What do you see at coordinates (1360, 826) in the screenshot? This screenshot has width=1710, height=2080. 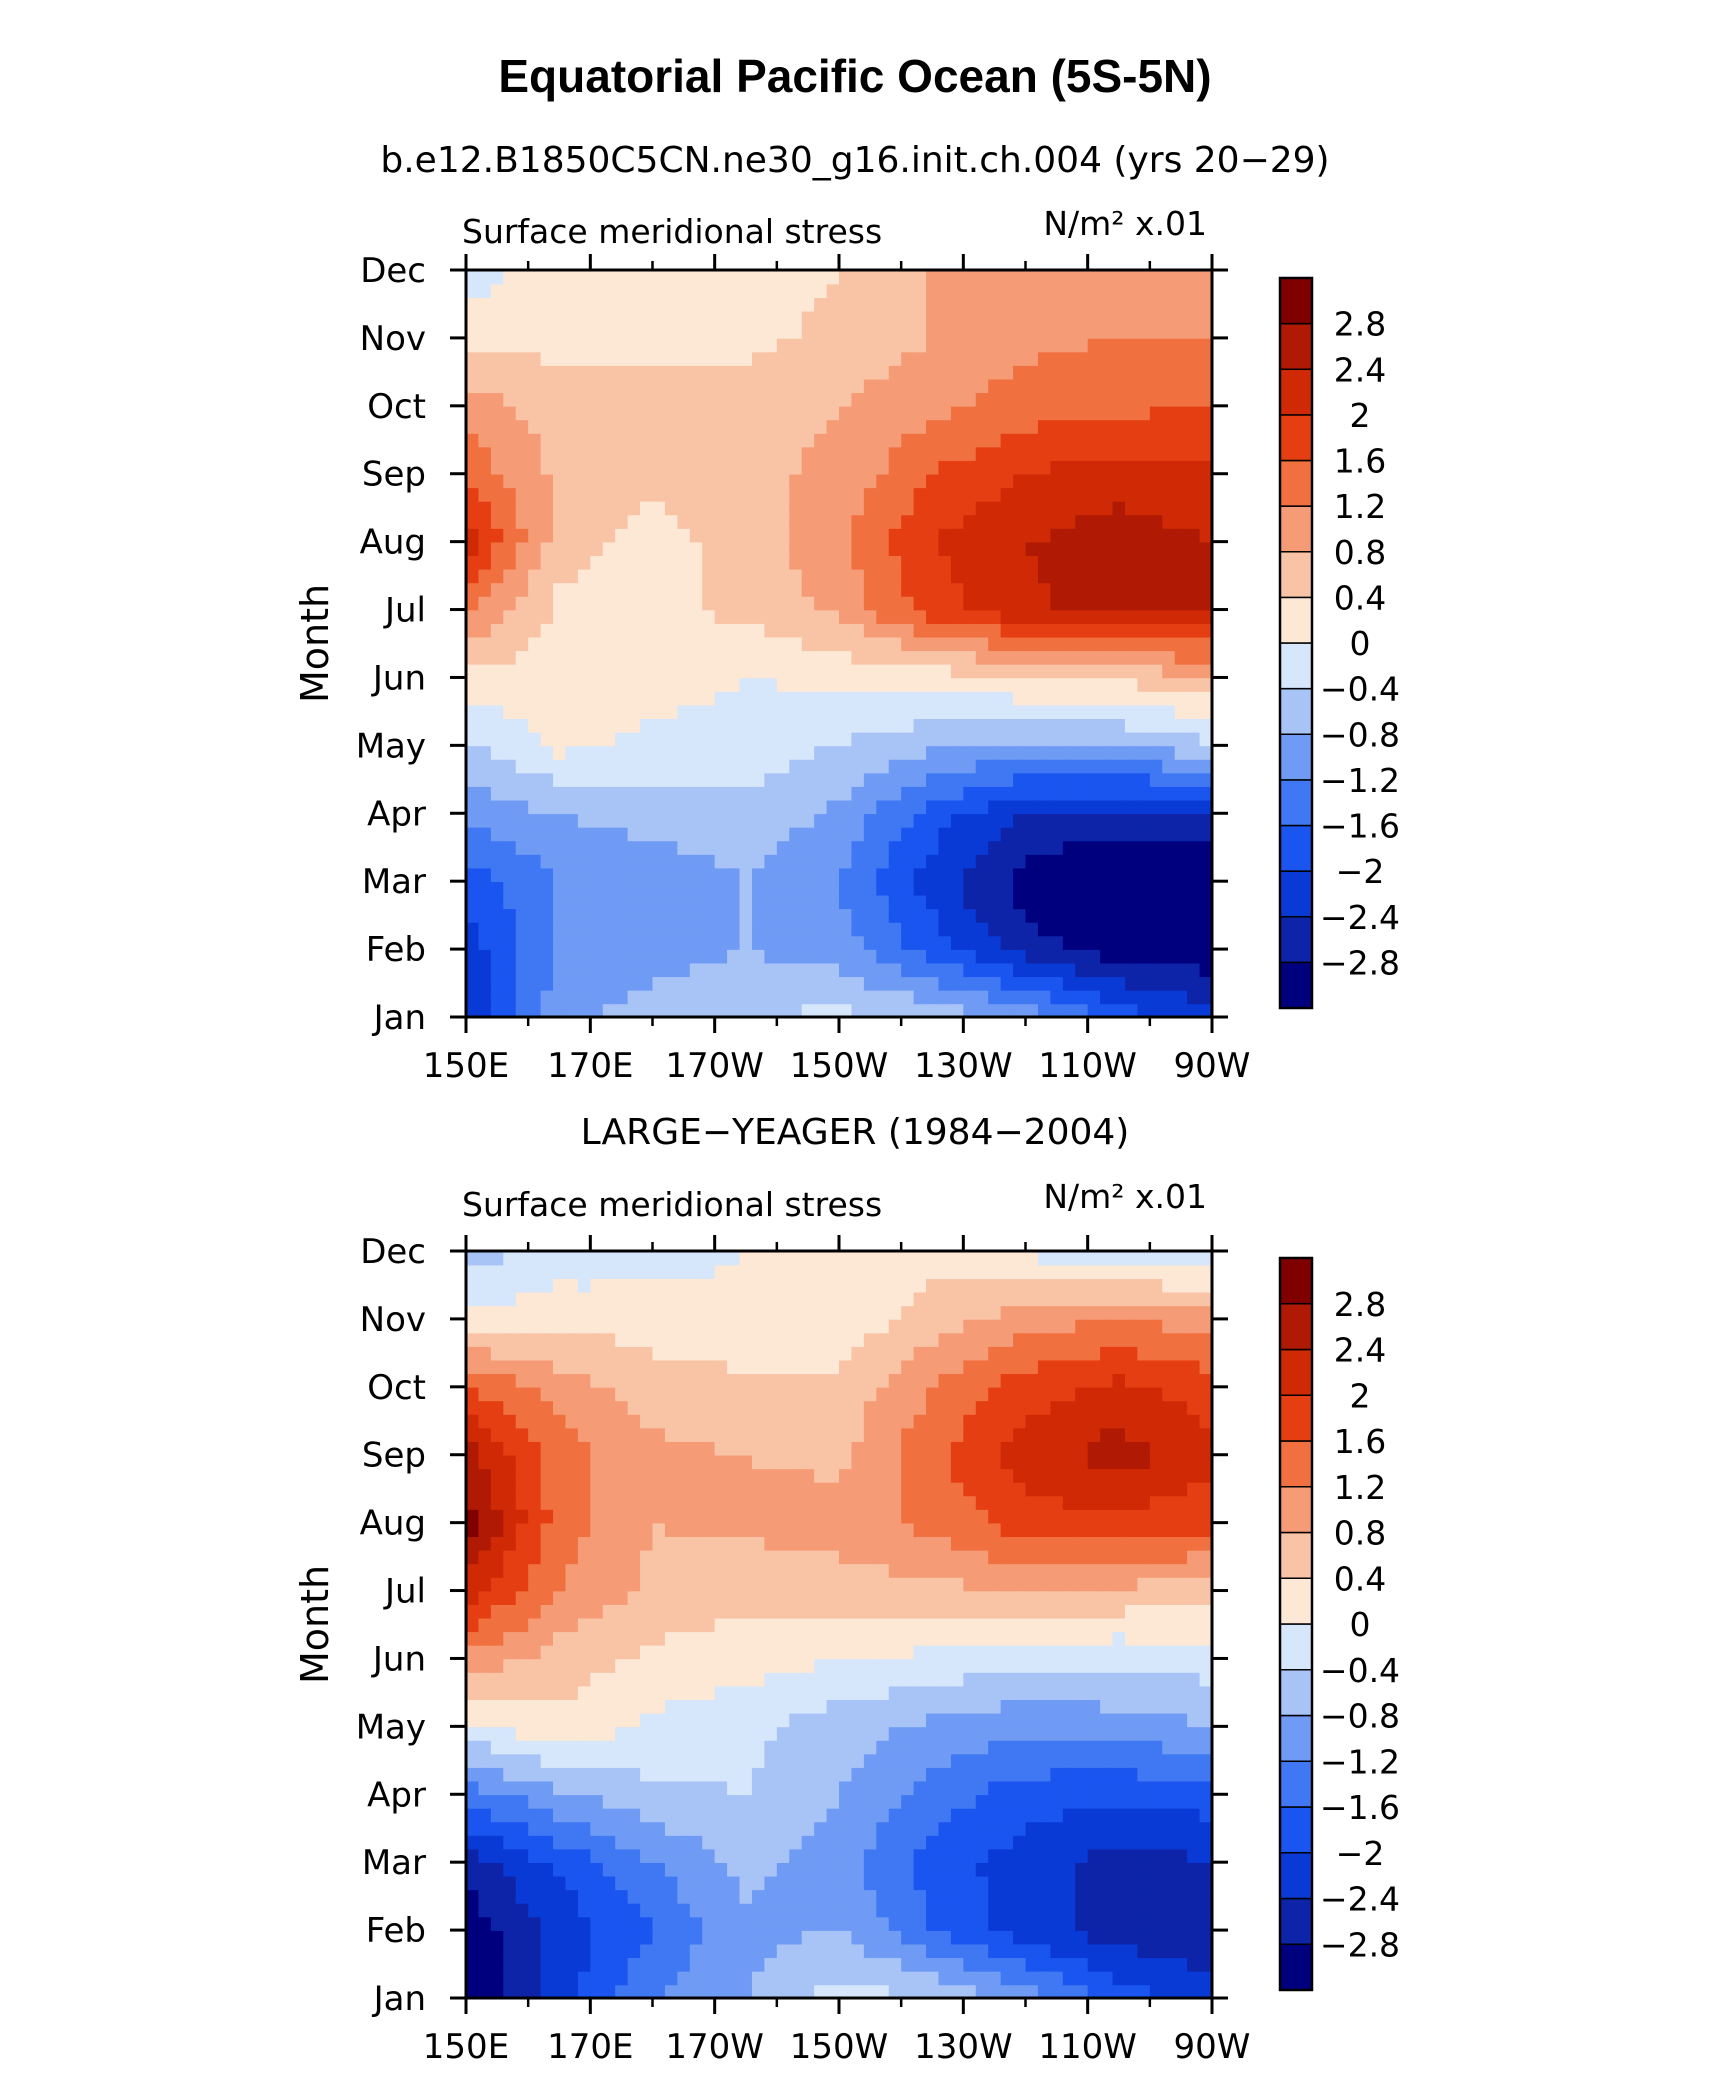 I see `colorbar-label: −1.6` at bounding box center [1360, 826].